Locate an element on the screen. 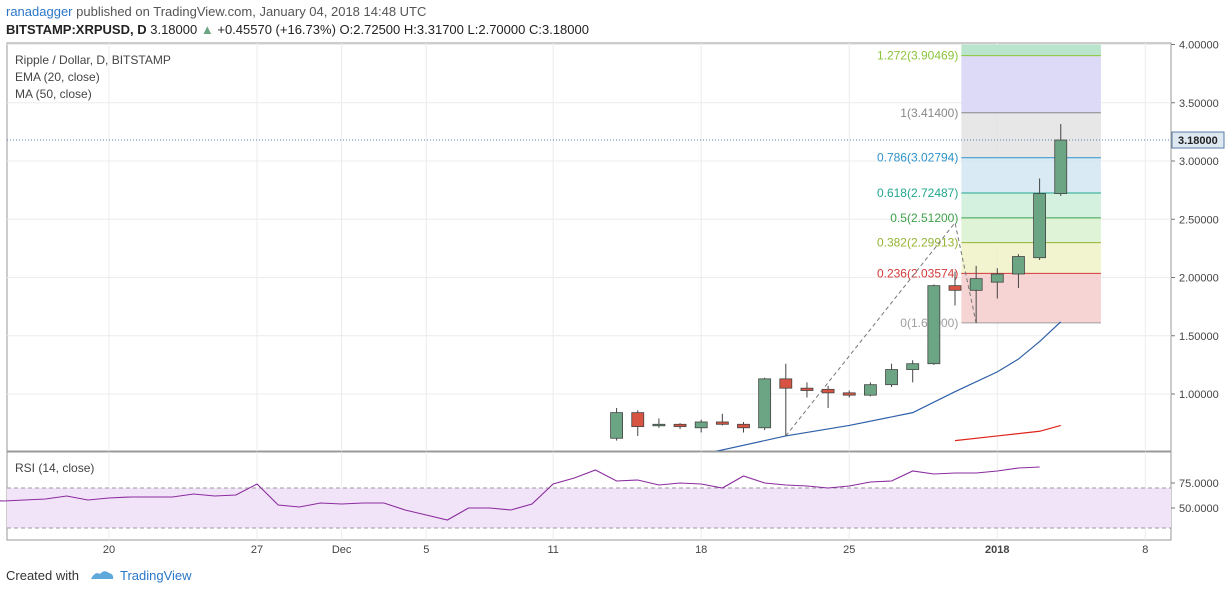 This screenshot has width=1230, height=594. fib-level-label: 0.236(2.03574) is located at coordinates (917, 273).